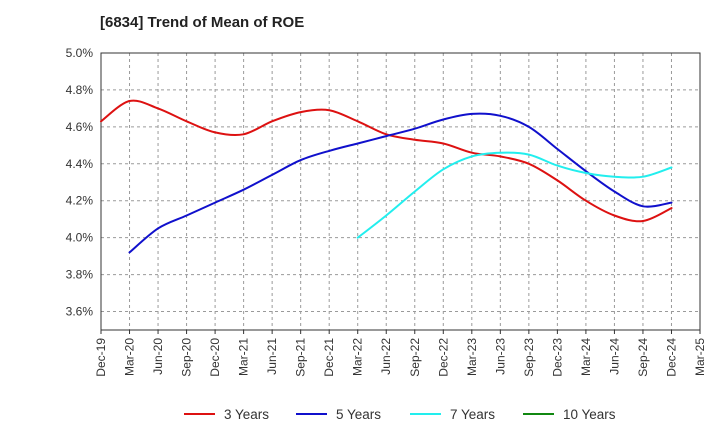 The image size is (720, 440). What do you see at coordinates (80, 238) in the screenshot?
I see `y-tick-label: 4.0%` at bounding box center [80, 238].